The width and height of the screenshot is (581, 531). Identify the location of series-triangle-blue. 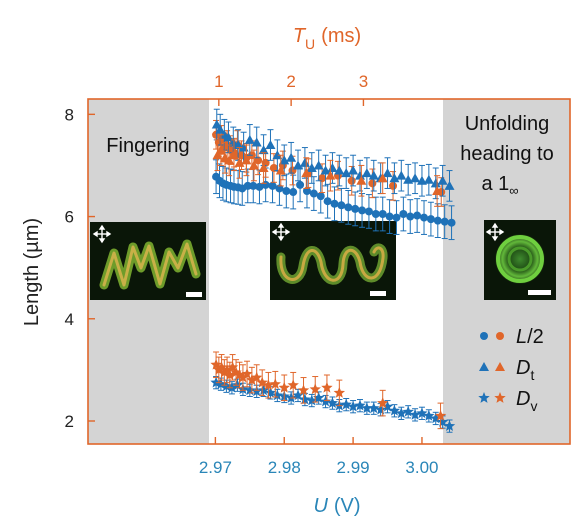
(333, 155).